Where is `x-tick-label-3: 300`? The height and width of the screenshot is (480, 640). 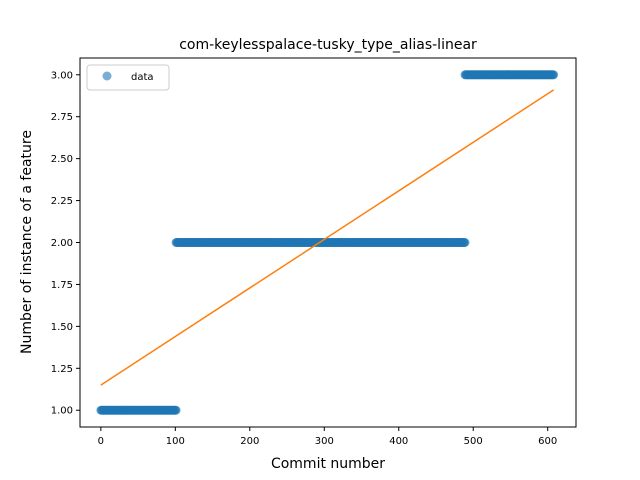
x-tick-label-3: 300 is located at coordinates (324, 441).